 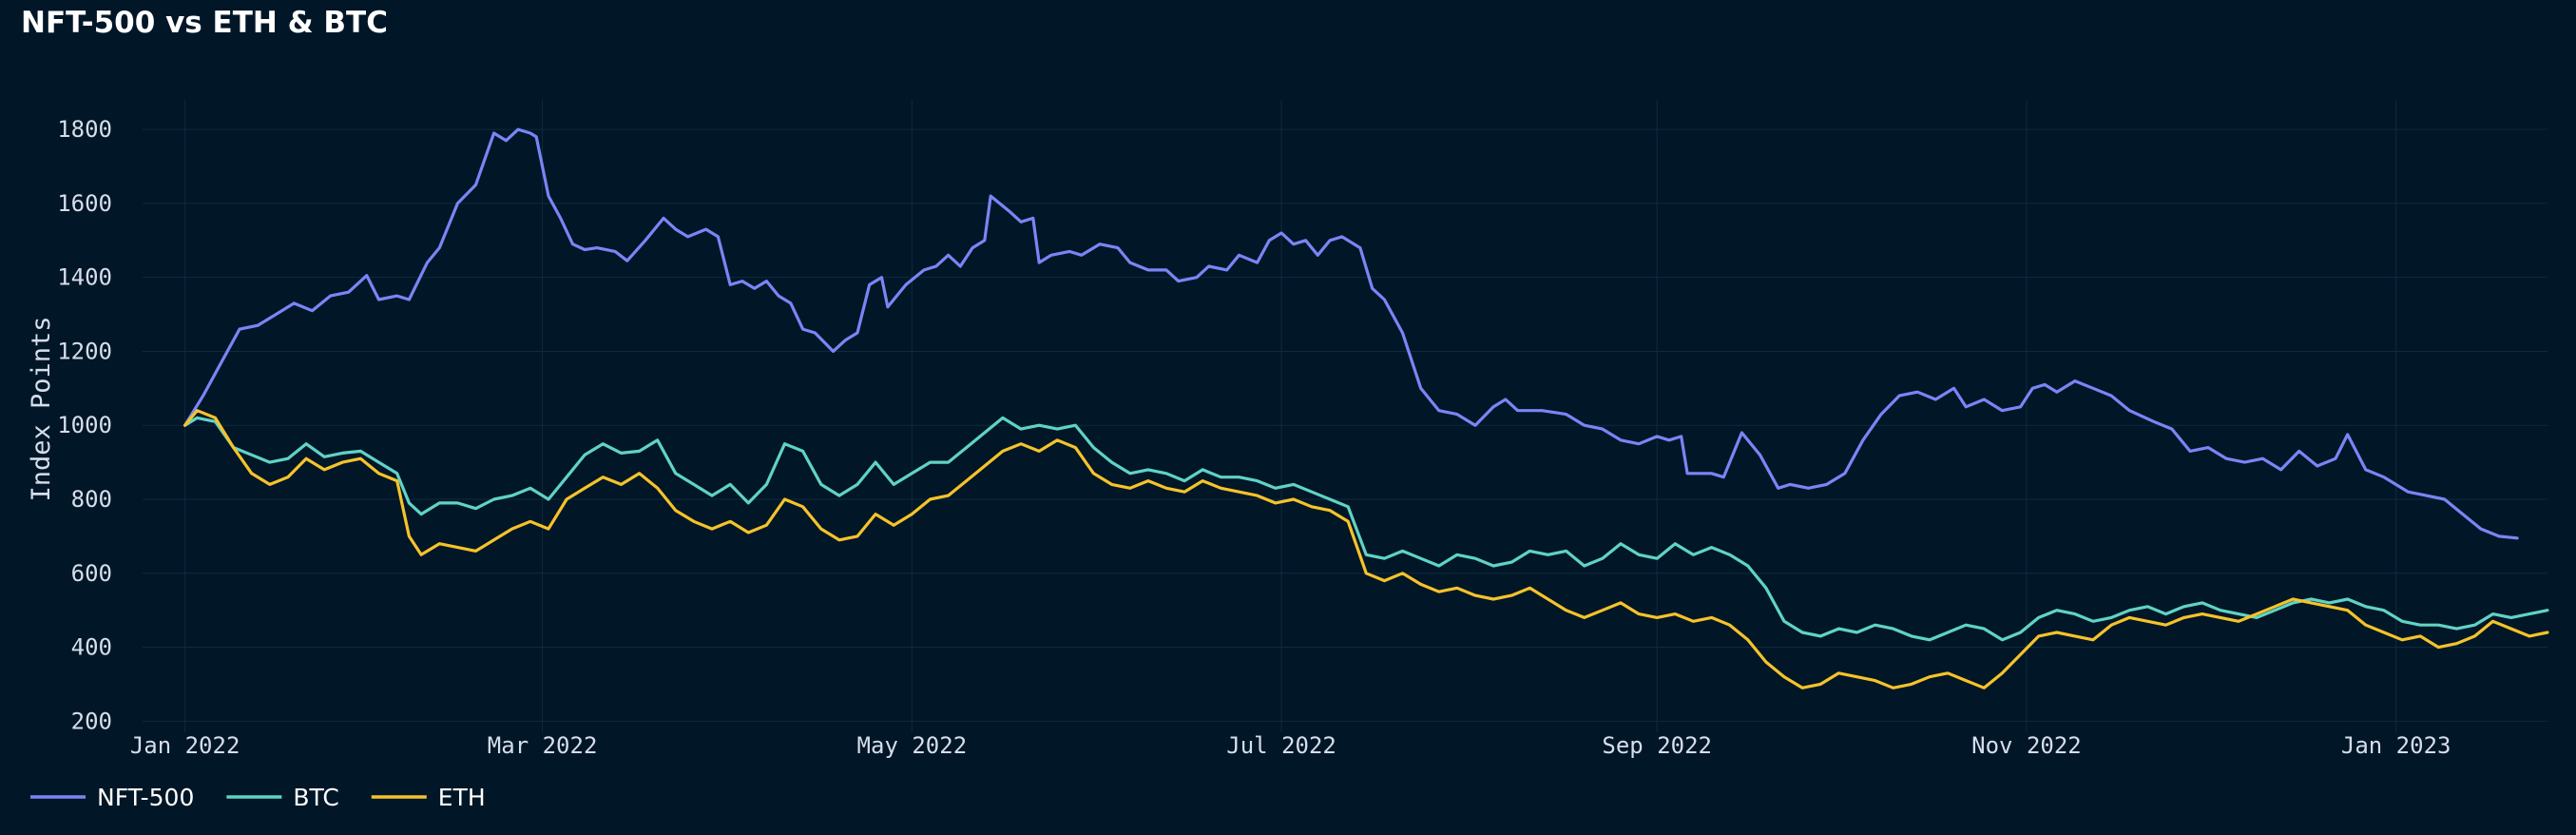 What do you see at coordinates (2027, 745) in the screenshot?
I see `x-tick-label: Nov 2022` at bounding box center [2027, 745].